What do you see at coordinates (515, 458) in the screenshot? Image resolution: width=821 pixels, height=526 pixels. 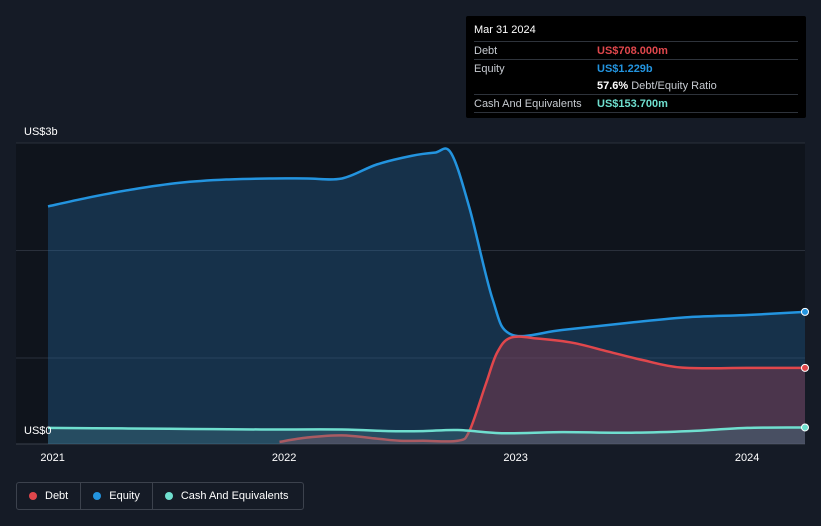 I see `x-tick-2023: 2023` at bounding box center [515, 458].